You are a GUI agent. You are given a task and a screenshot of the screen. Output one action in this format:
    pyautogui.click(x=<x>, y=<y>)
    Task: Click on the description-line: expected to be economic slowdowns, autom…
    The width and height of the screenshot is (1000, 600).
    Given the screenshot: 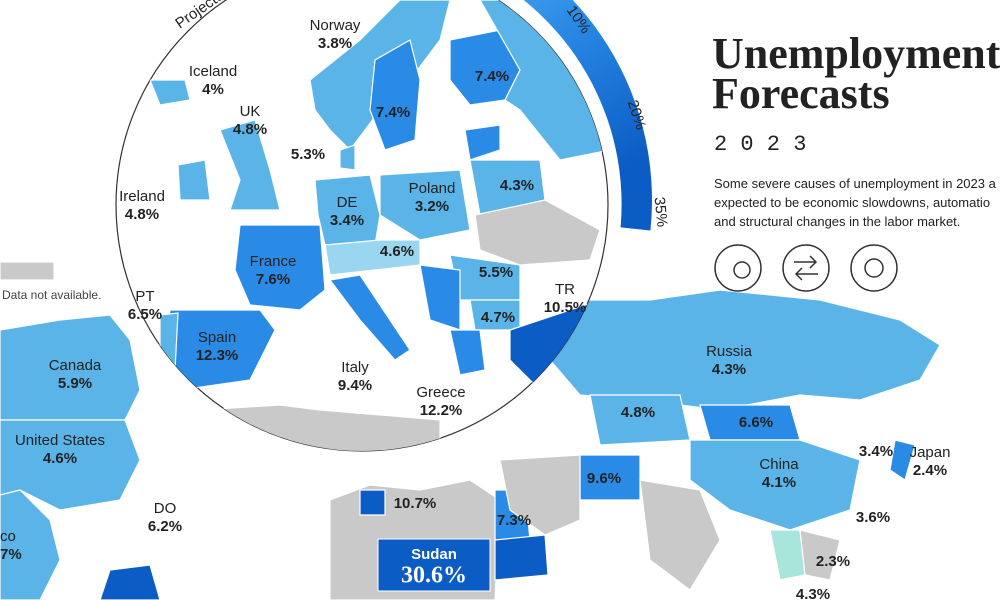 What is the action you would take?
    pyautogui.click(x=852, y=202)
    